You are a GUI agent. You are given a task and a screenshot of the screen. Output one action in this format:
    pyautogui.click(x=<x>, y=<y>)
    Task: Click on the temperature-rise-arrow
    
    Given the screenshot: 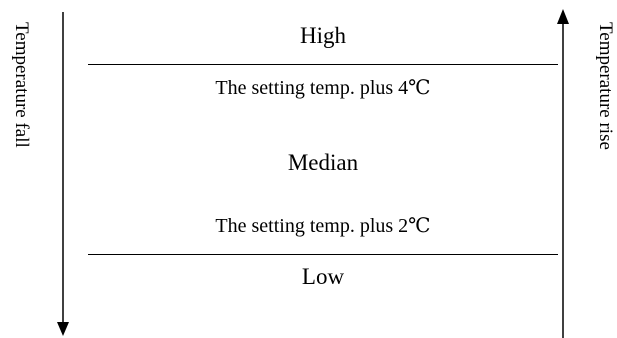 What is the action you would take?
    pyautogui.click(x=563, y=173)
    